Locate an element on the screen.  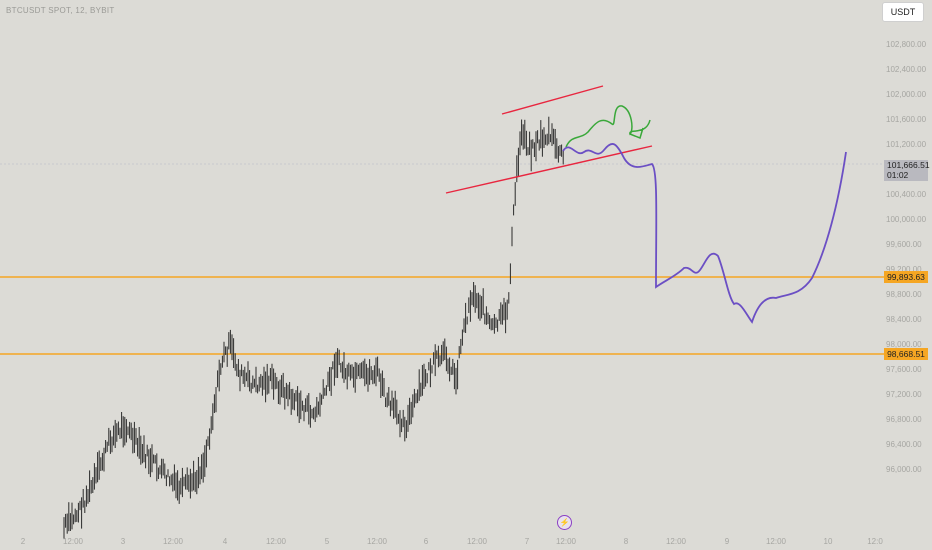
resistance-level-tag: 99,893.63 is located at coordinates (906, 277).